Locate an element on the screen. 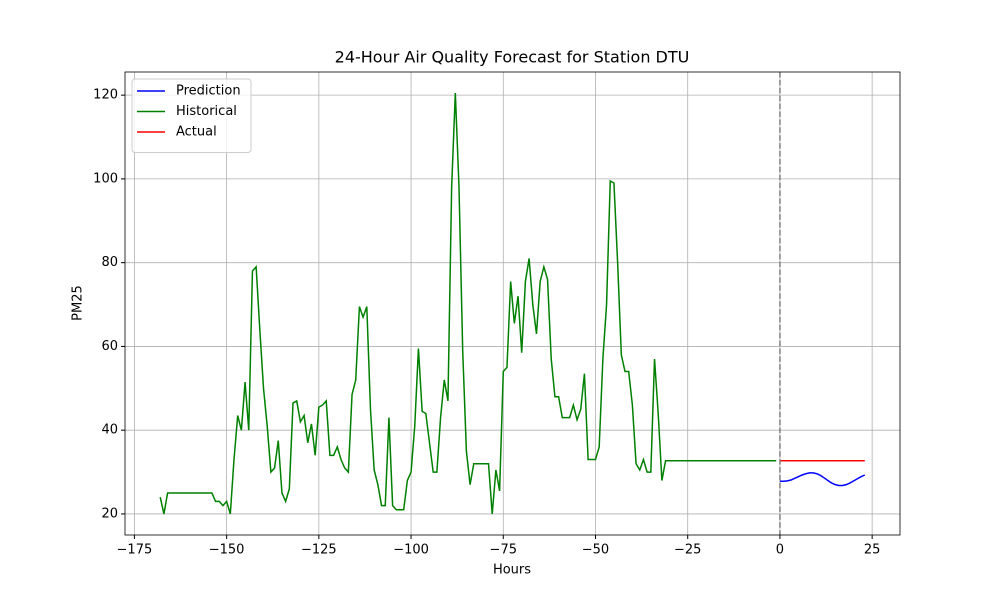 This screenshot has height=600, width=1000. y-tick-label: 40 is located at coordinates (109, 430).